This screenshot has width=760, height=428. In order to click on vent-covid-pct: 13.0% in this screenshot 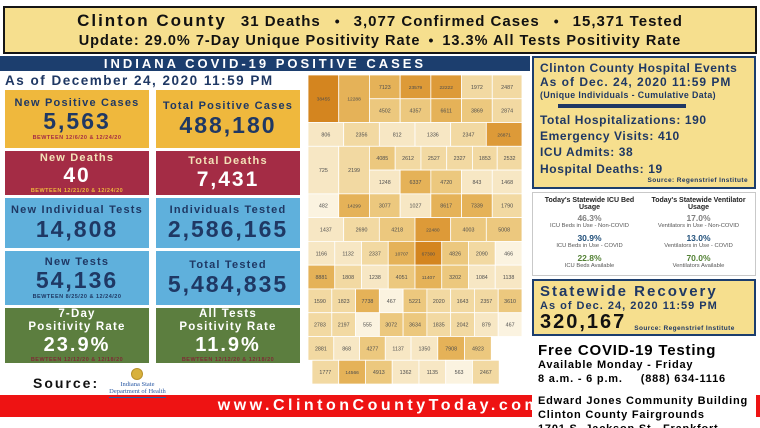, I will do `click(698, 237)`.